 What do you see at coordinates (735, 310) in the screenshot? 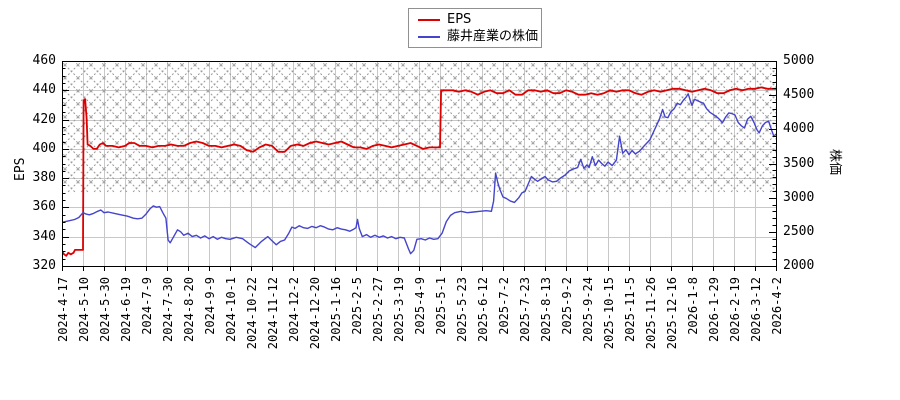
I see `x-tick-label: 2026-2-19` at bounding box center [735, 310].